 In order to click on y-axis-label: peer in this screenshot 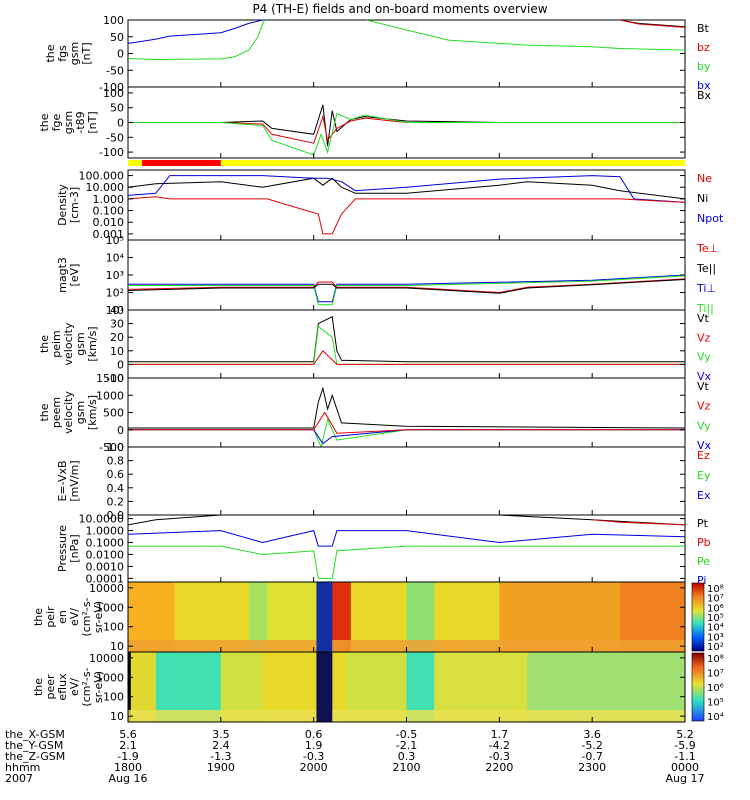, I will do `click(50, 687)`.